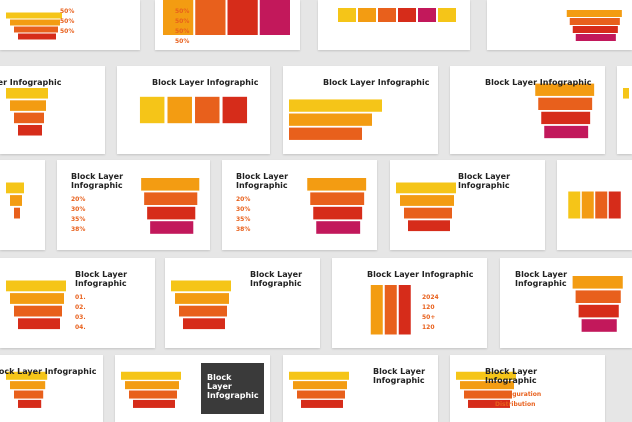 This screenshot has height=422, width=632. I want to click on slide-label: 38%, so click(78, 229).